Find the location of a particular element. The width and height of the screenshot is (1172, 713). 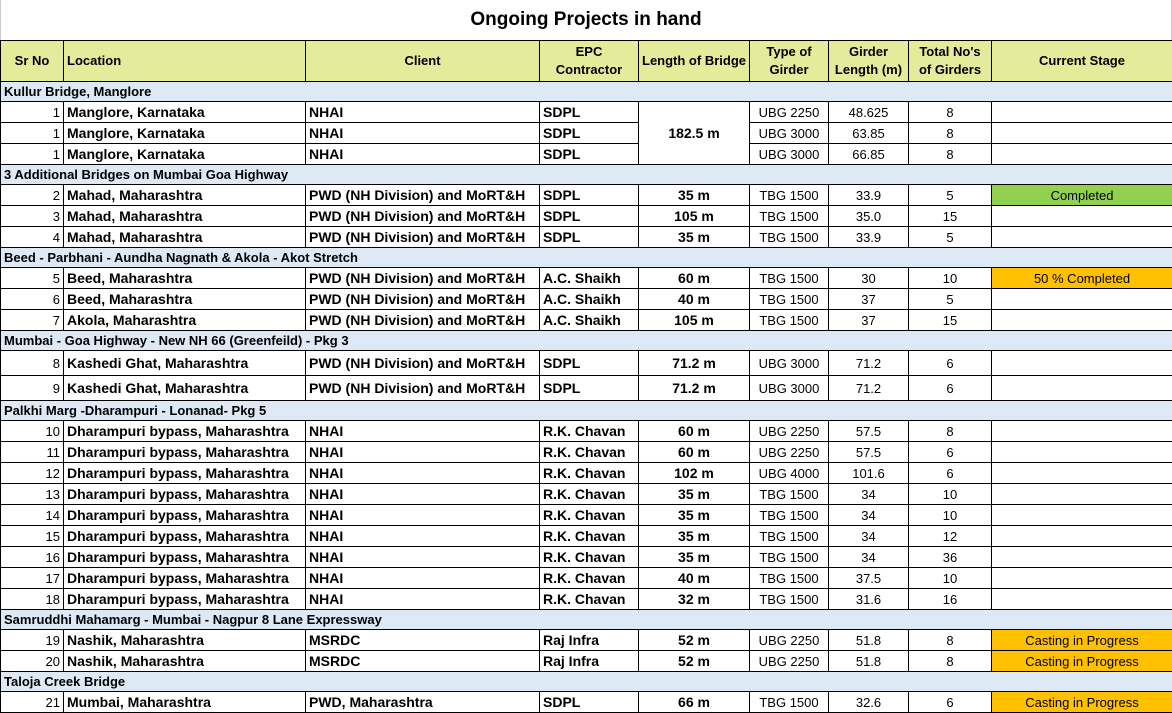

cell-sr-no: 4 is located at coordinates (32, 237).